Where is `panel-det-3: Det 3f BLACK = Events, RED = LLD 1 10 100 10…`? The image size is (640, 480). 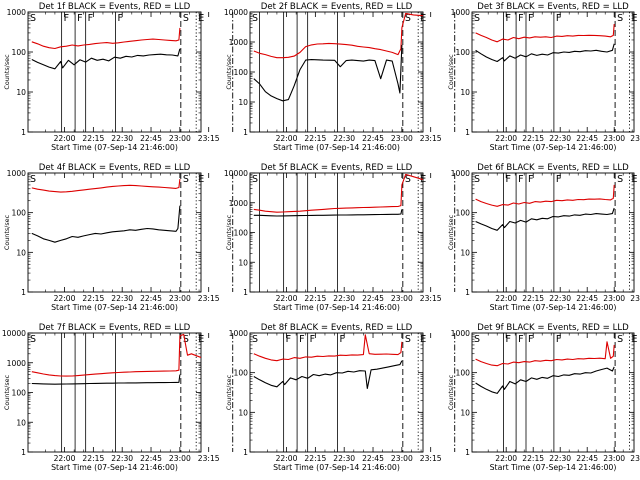 panel-det-3: Det 3f BLACK = Events, RED = LLD 1 10 100 10… is located at coordinates (543, 77).